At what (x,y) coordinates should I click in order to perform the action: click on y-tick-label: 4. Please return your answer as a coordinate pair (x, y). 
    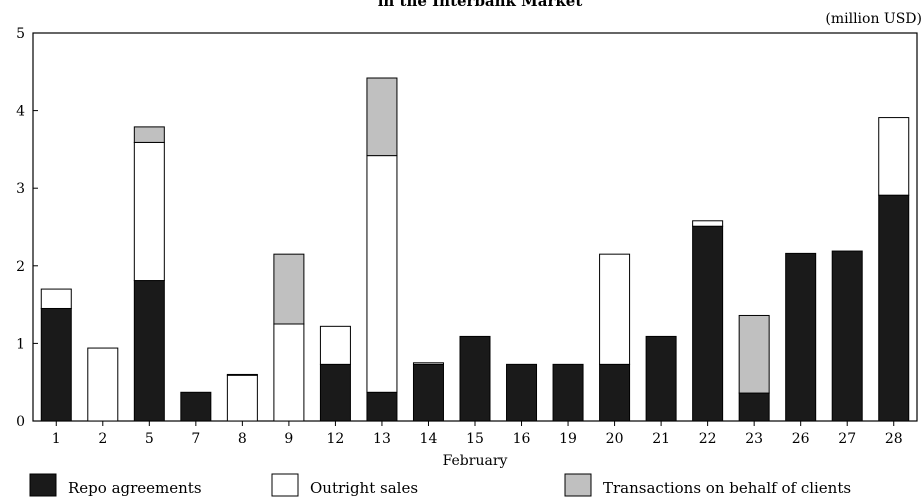
    Looking at the image, I should click on (20, 112).